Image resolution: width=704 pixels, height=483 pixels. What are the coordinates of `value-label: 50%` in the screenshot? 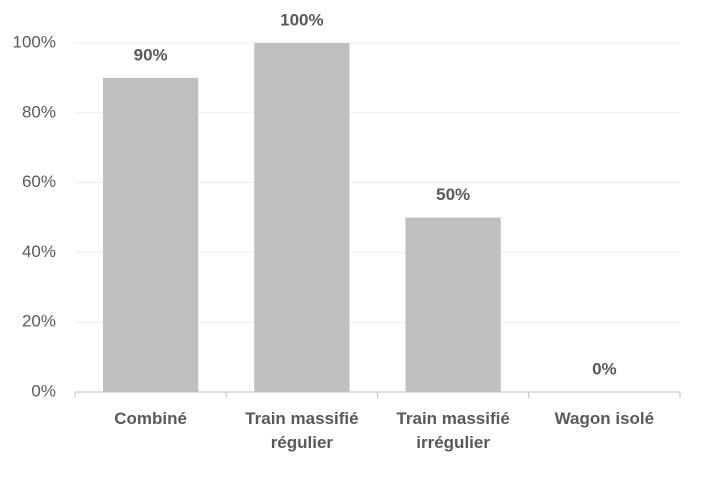 It's located at (453, 194).